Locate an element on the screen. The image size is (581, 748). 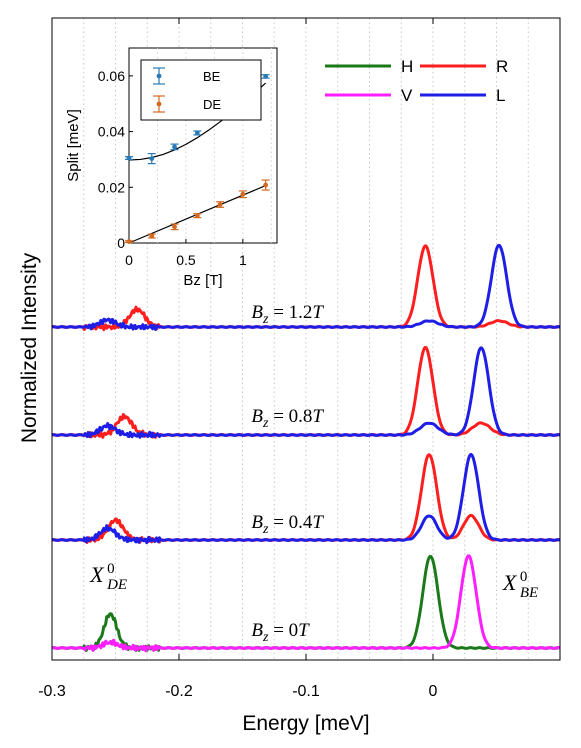
field-label-panel-3: Bz = 1.2T is located at coordinates (287, 314).